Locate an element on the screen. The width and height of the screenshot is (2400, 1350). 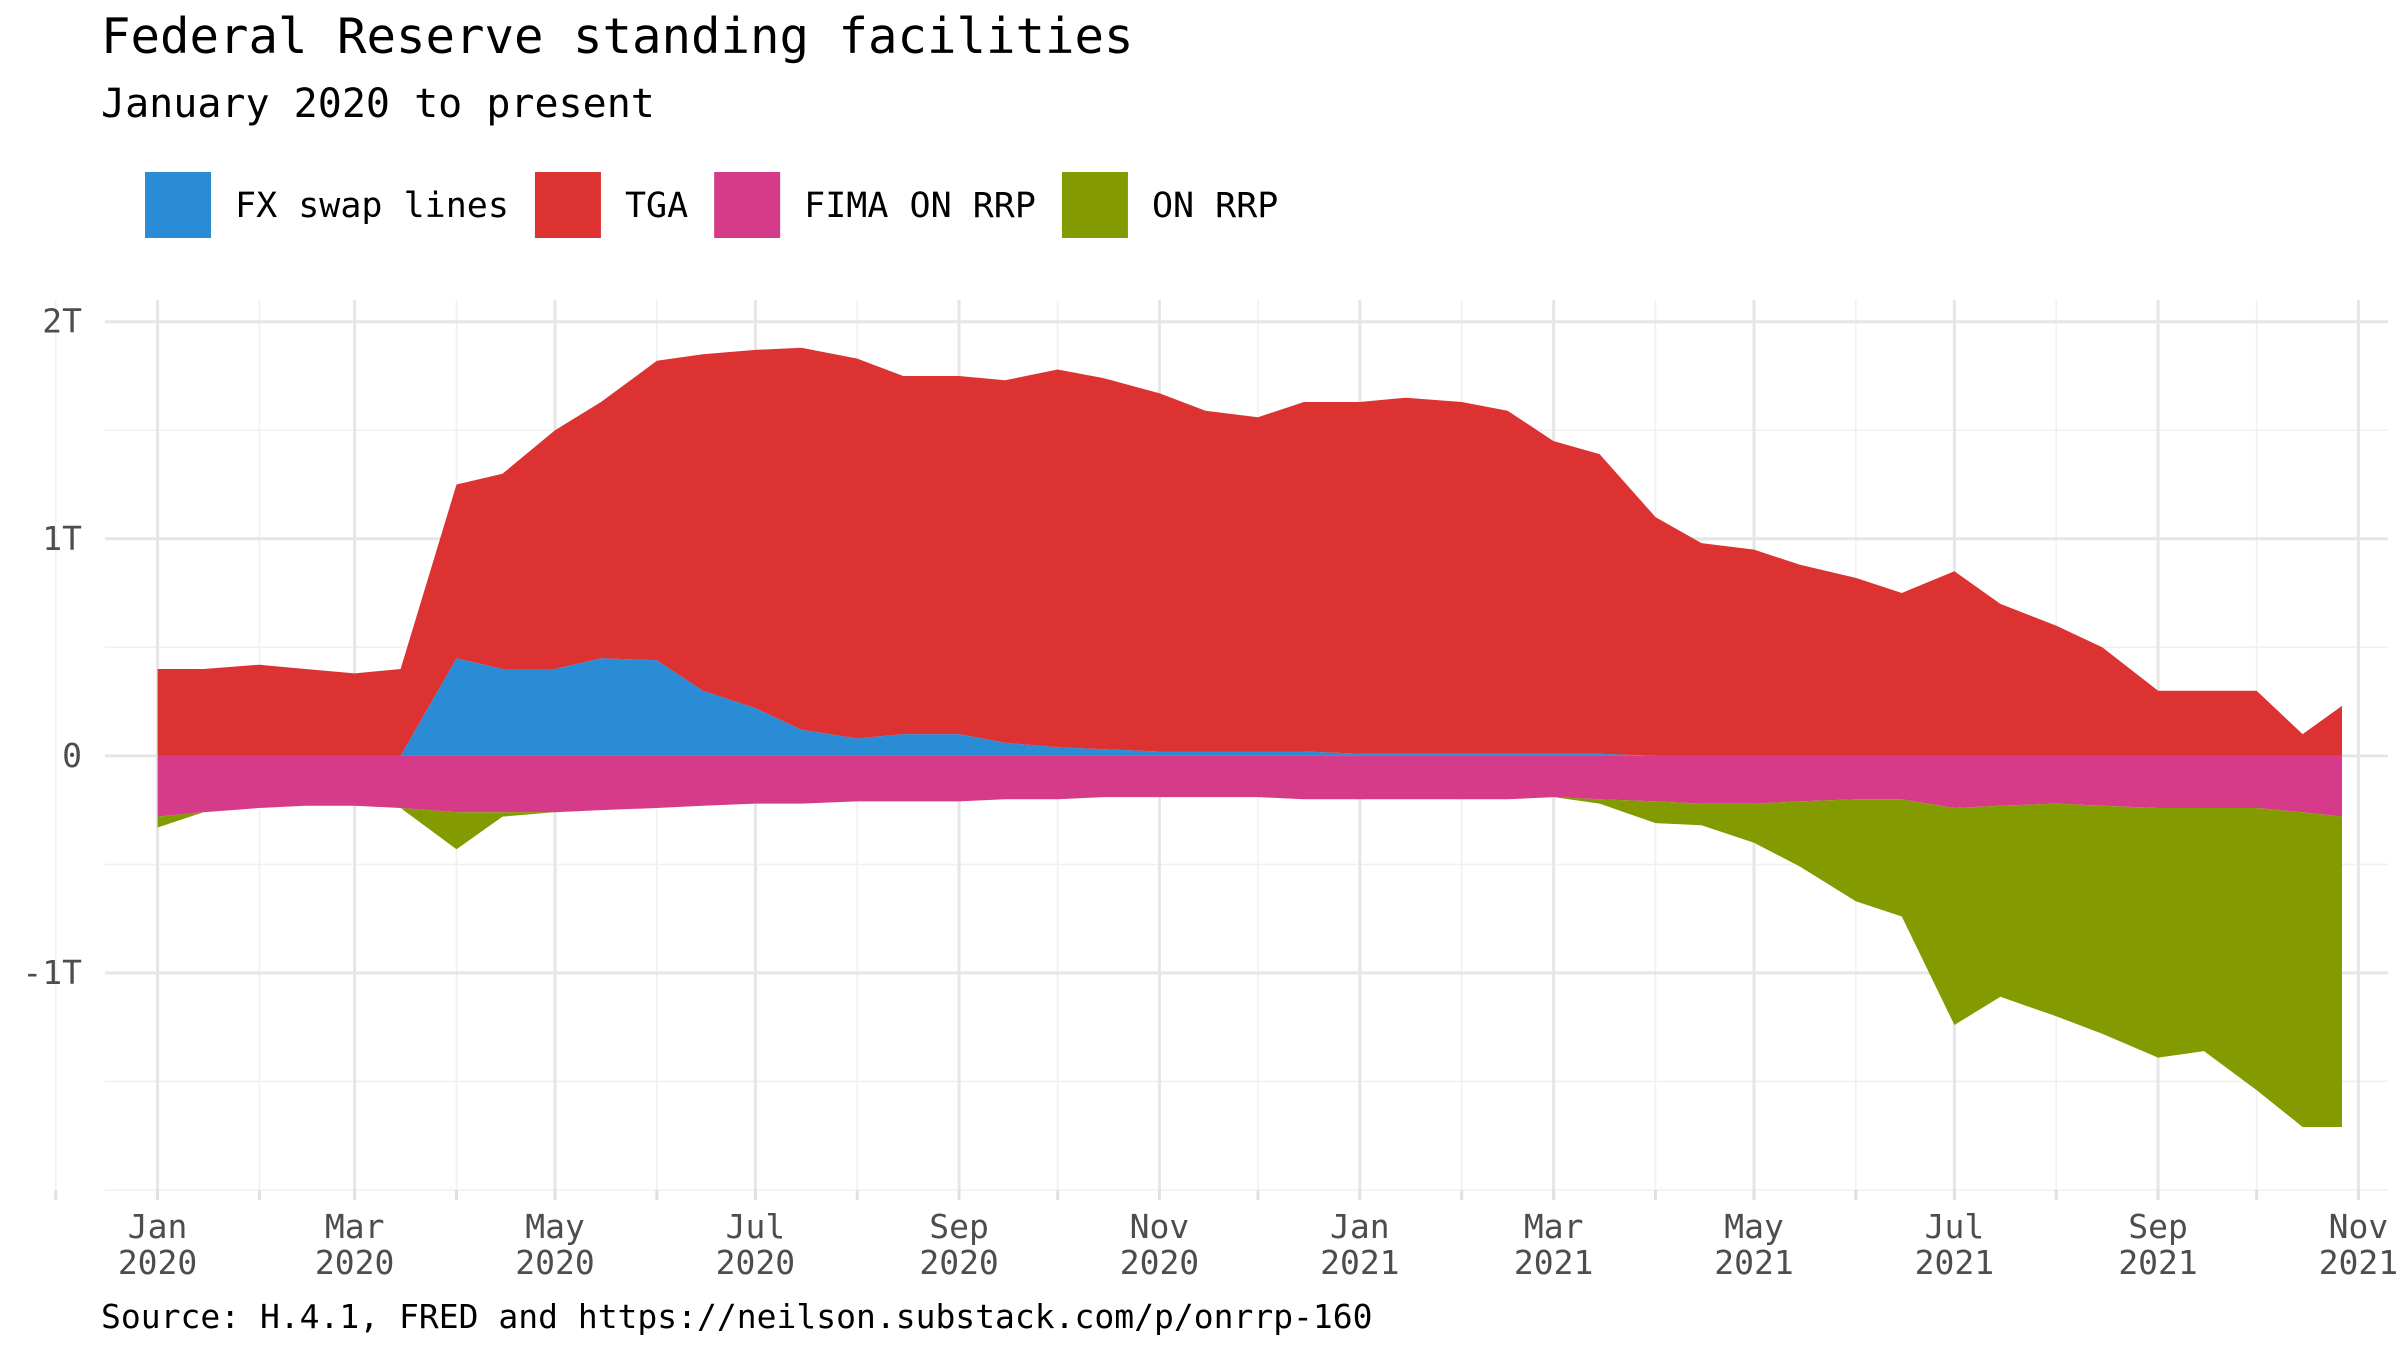
area-fx-swap-lines is located at coordinates (1249, 707).